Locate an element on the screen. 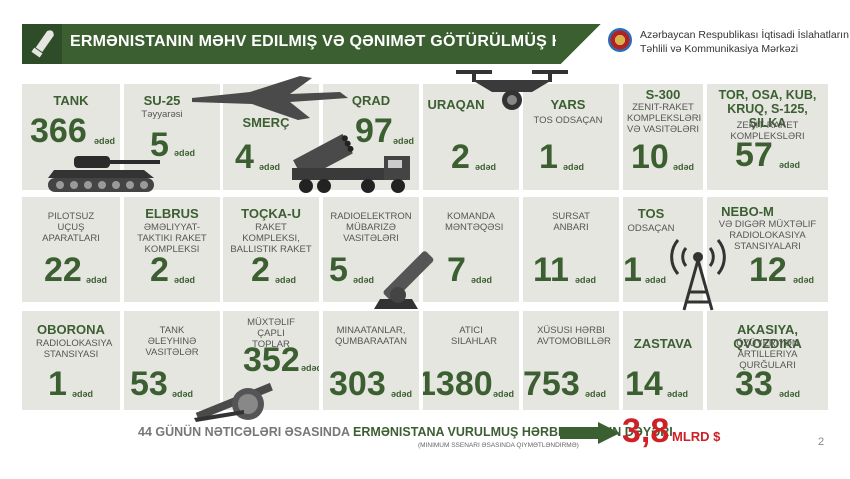  tile-label: SMERÇ is located at coordinates (266, 122).